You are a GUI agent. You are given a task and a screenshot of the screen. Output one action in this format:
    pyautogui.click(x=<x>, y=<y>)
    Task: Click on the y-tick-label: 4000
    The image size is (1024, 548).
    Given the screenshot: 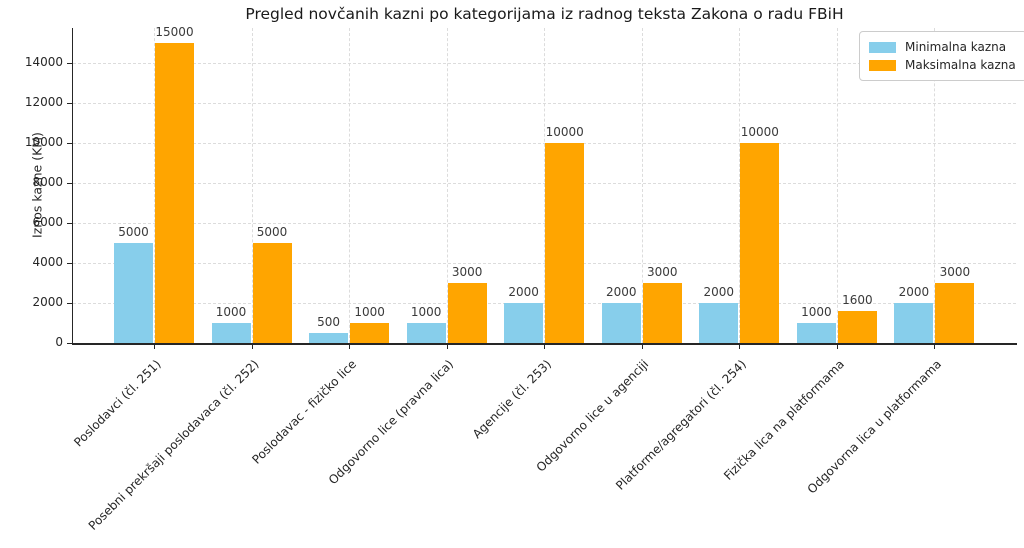 What is the action you would take?
    pyautogui.click(x=47, y=262)
    